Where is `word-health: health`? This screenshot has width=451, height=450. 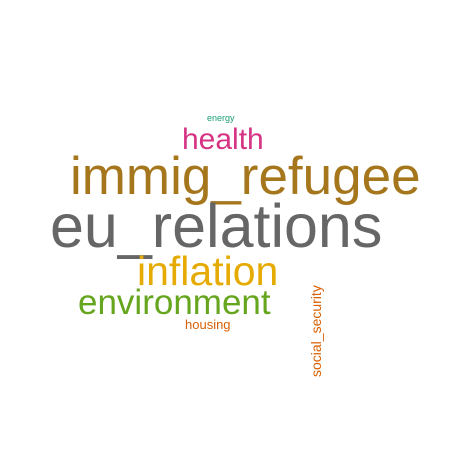 word-health: health is located at coordinates (223, 139).